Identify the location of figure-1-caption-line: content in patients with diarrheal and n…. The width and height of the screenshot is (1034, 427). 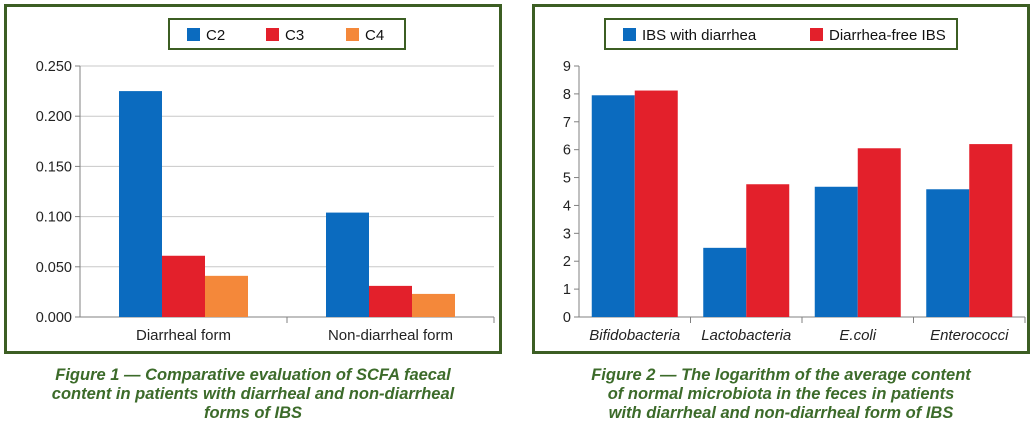
(253, 394).